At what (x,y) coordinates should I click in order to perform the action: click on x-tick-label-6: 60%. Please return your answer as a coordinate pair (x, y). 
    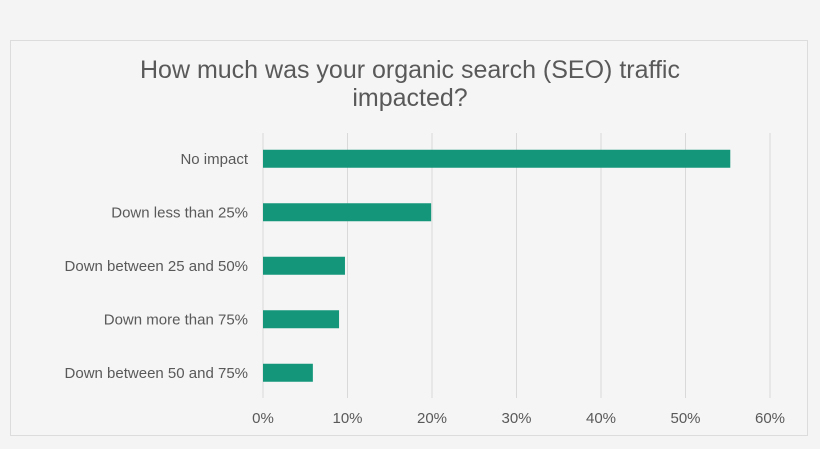
    Looking at the image, I should click on (770, 418).